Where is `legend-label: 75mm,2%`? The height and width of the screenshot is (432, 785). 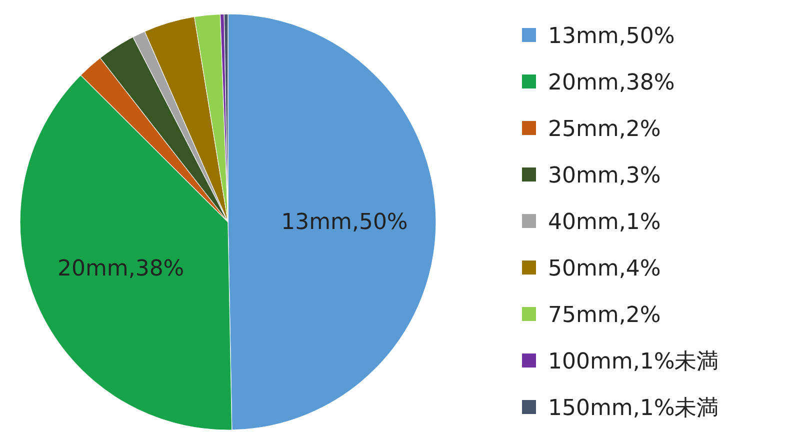
legend-label: 75mm,2% is located at coordinates (604, 315).